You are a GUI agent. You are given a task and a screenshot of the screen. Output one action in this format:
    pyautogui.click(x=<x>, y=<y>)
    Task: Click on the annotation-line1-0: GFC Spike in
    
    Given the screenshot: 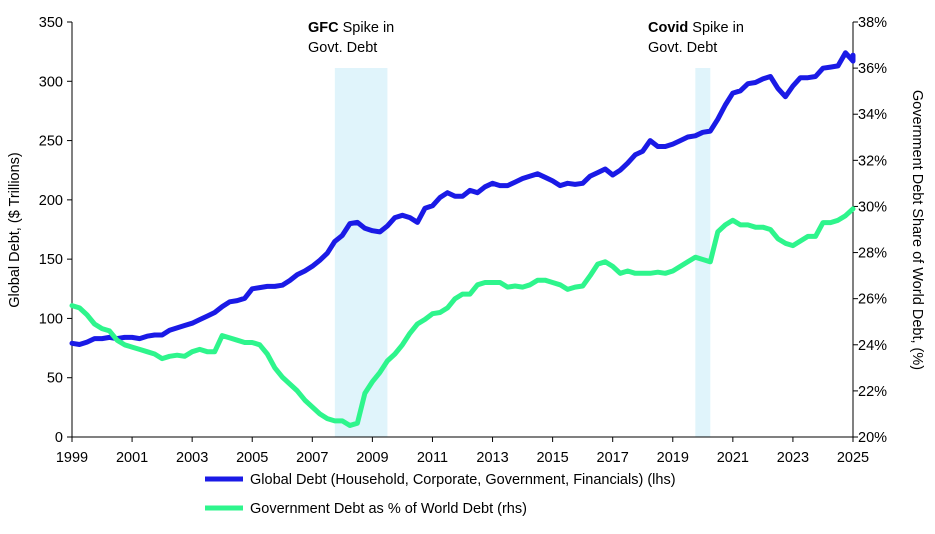 What is the action you would take?
    pyautogui.click(x=351, y=28)
    